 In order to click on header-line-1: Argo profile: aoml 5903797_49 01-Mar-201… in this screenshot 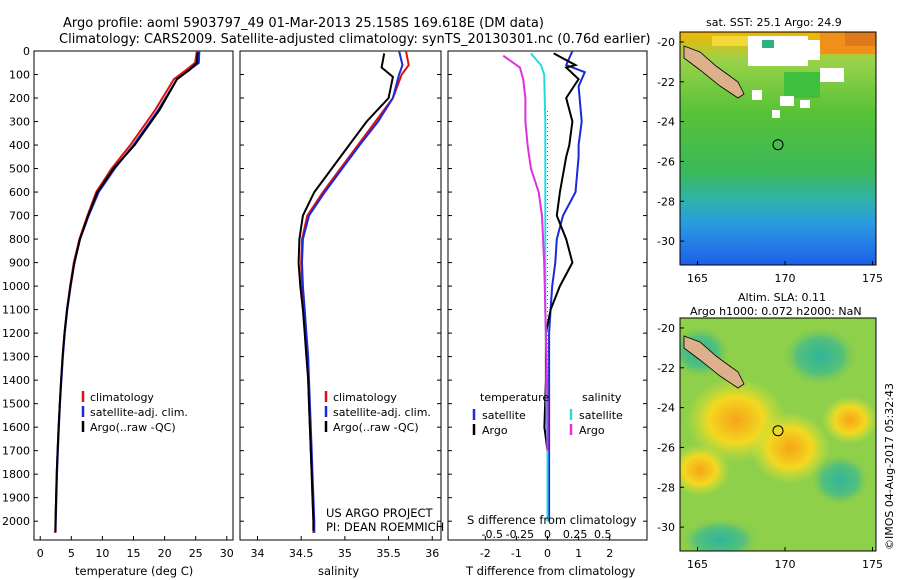, I will do `click(303, 23)`.